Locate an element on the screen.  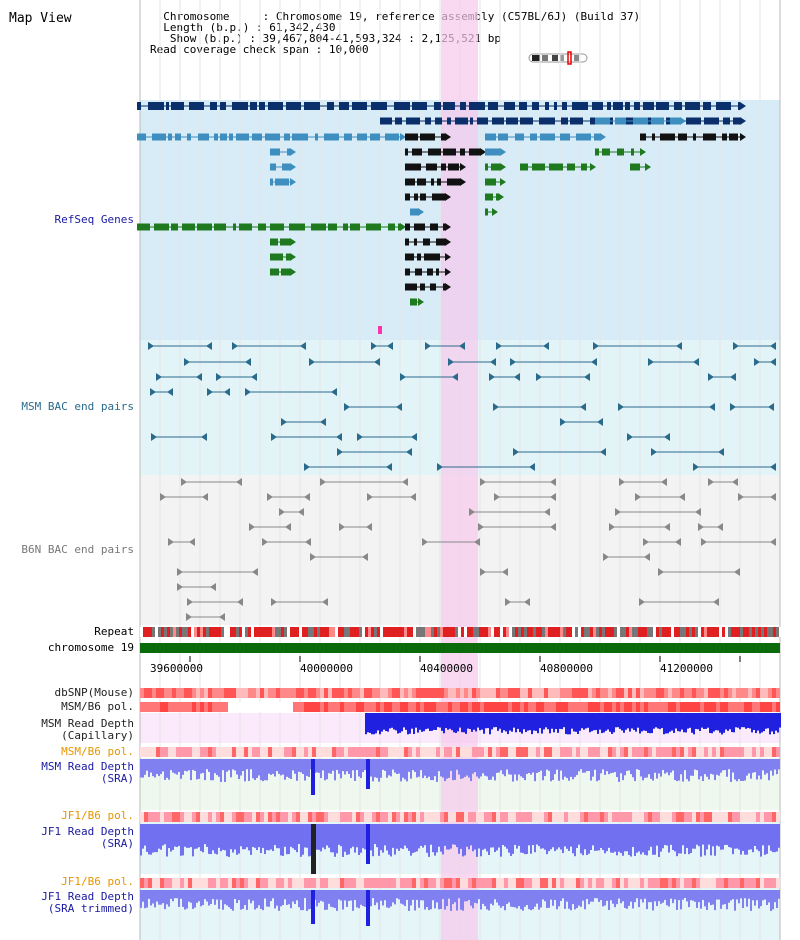
track-label-dbsnp: dbSNP(Mouse) is located at coordinates (94, 692).